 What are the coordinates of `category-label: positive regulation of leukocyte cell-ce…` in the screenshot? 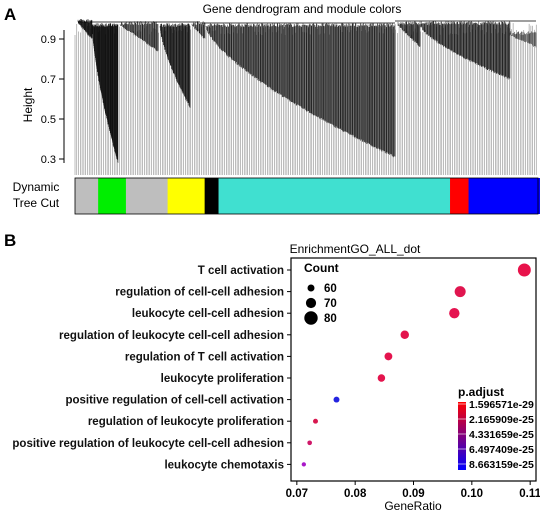 It's located at (148, 444).